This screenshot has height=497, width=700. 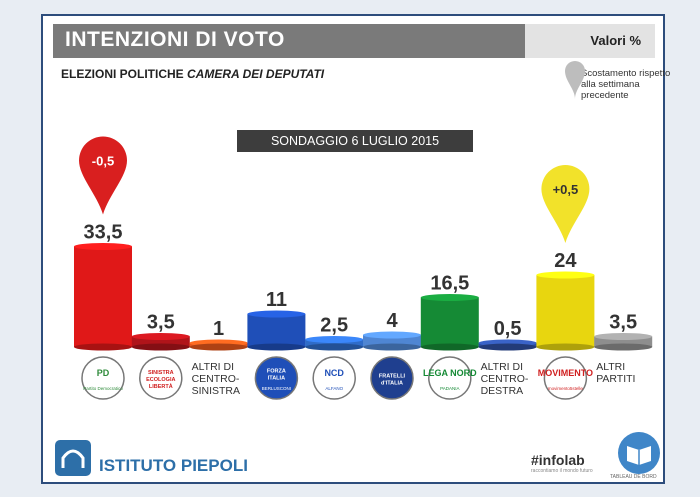 I want to click on tableau-book-icon, so click(x=639, y=453).